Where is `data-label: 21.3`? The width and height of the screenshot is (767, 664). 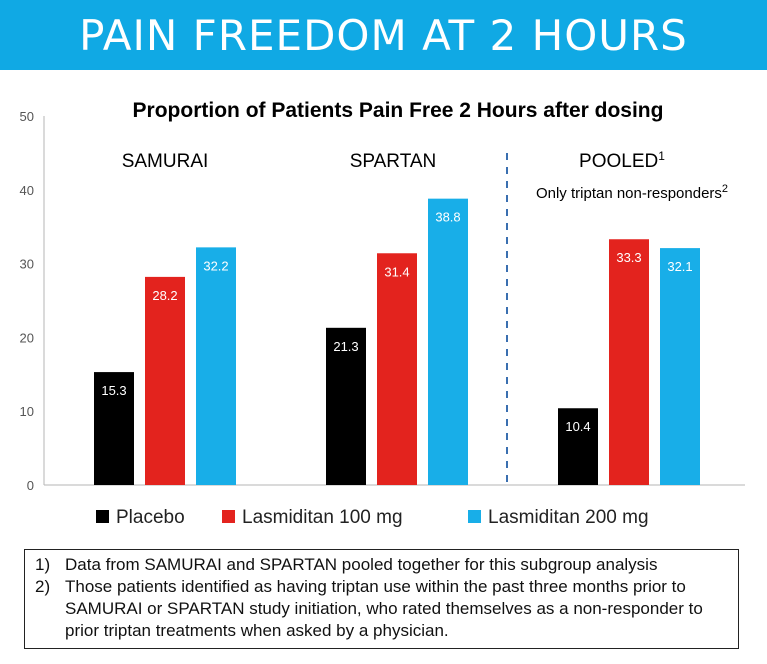
data-label: 21.3 is located at coordinates (345, 346).